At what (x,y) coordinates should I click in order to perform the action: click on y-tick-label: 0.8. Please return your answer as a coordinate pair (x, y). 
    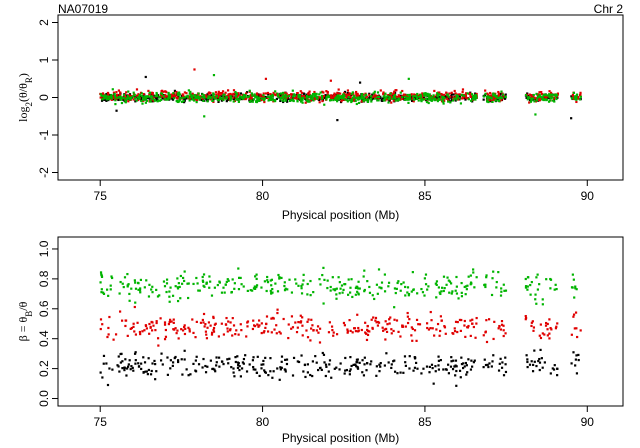
    Looking at the image, I should click on (44, 278).